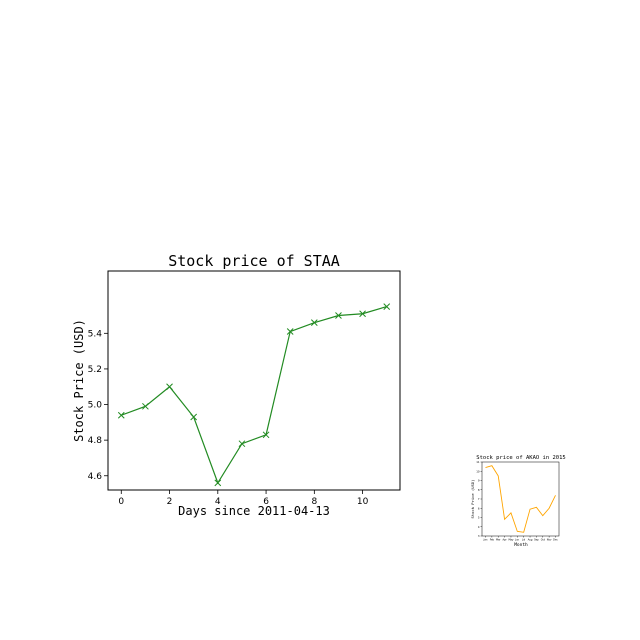 Image resolution: width=640 pixels, height=640 pixels. Describe the element at coordinates (530, 540) in the screenshot. I see `inset-x-tick-label: Aug` at that location.